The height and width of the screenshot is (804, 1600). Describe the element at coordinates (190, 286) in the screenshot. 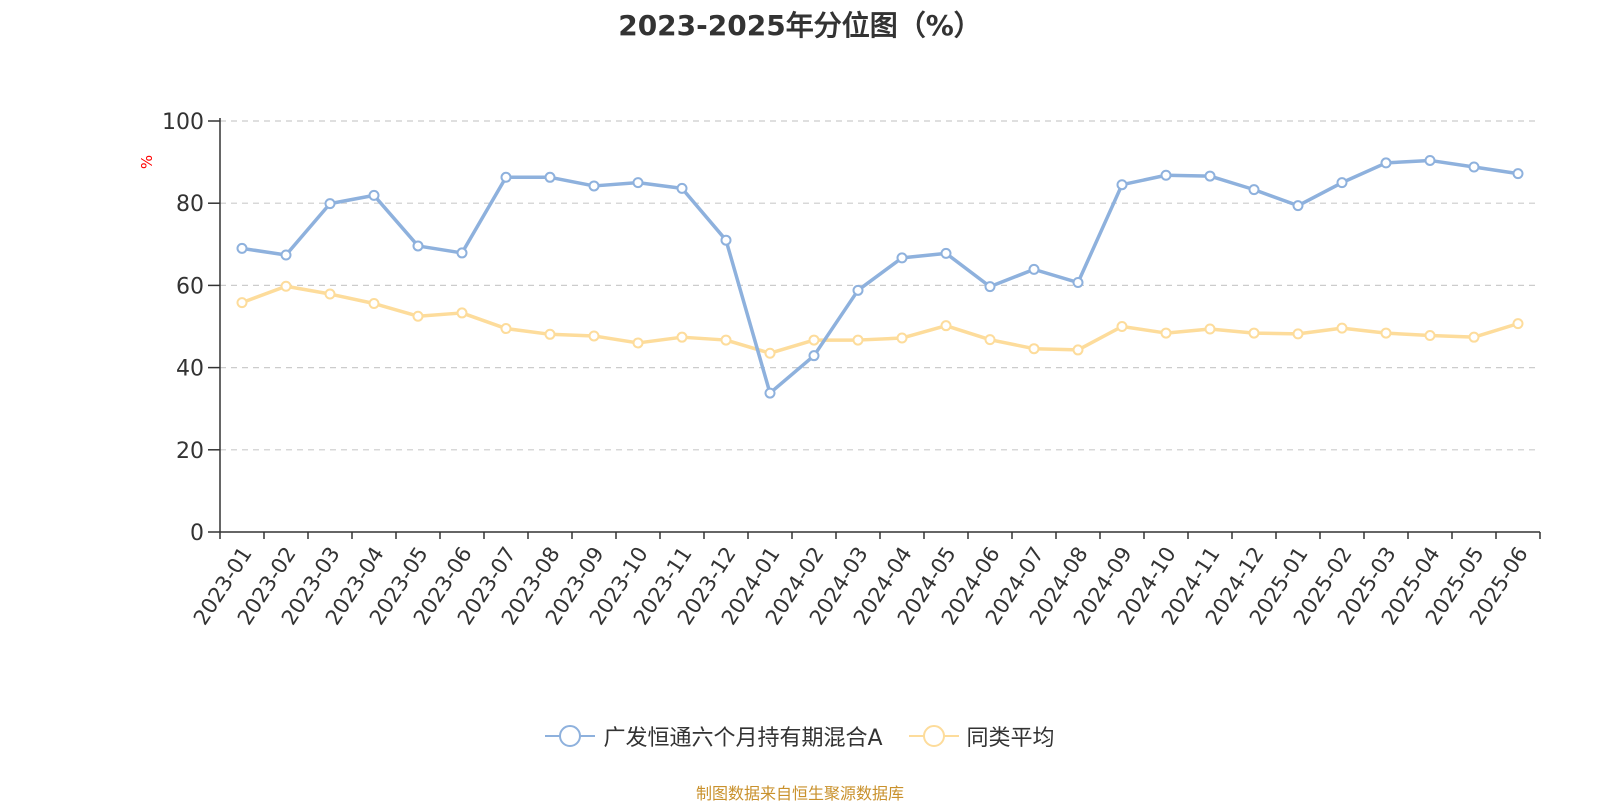

I see `y-tick-label: 60` at that location.